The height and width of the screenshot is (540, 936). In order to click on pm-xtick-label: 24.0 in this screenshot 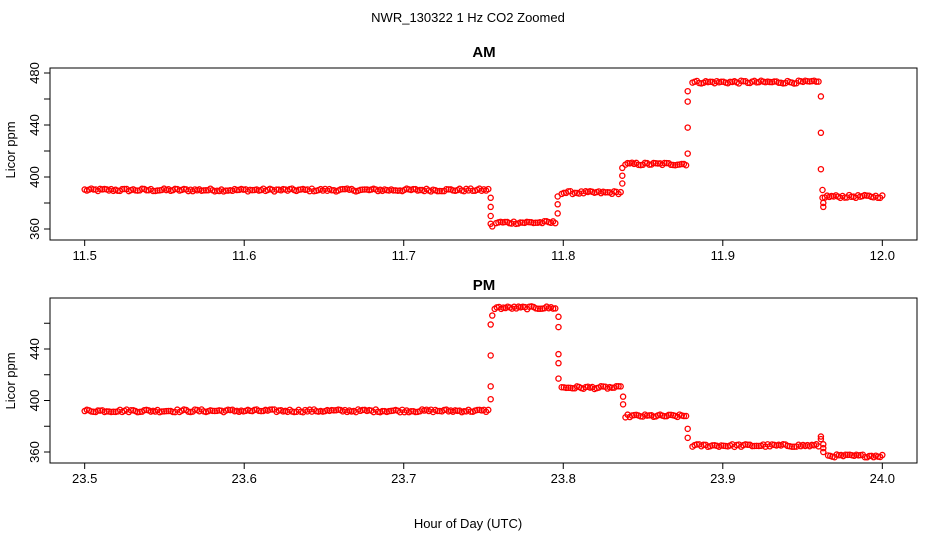, I will do `click(882, 478)`.